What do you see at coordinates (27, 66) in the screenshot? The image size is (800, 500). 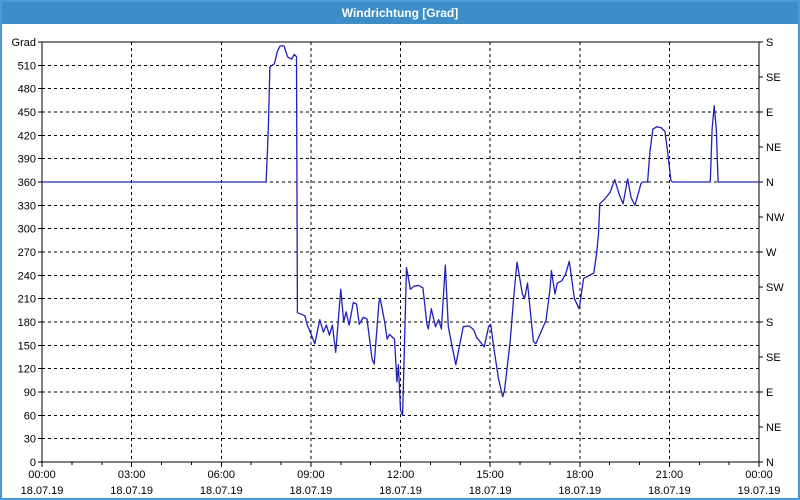 I see `y-left-label: 510` at bounding box center [27, 66].